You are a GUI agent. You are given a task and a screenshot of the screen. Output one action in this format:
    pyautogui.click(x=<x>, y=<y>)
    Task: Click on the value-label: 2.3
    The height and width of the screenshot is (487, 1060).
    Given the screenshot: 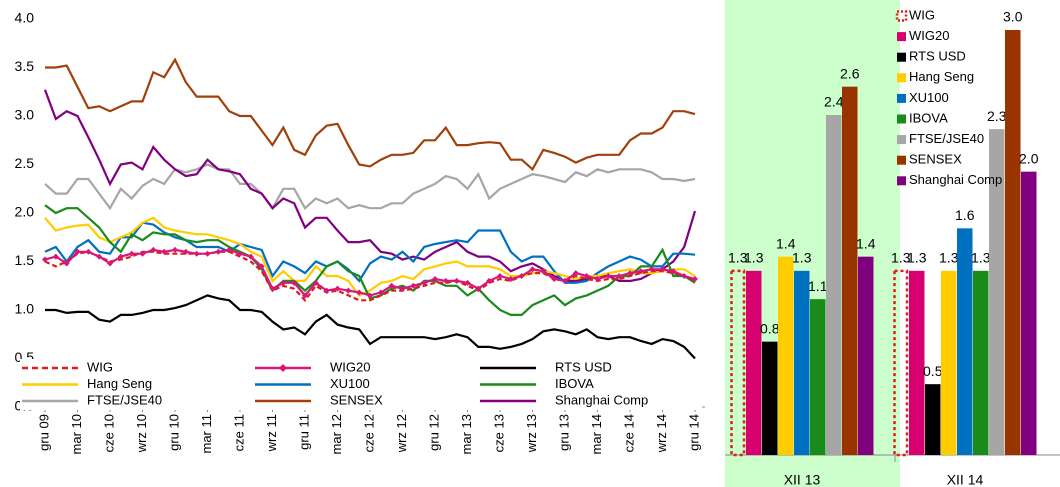 What is the action you would take?
    pyautogui.click(x=997, y=116)
    